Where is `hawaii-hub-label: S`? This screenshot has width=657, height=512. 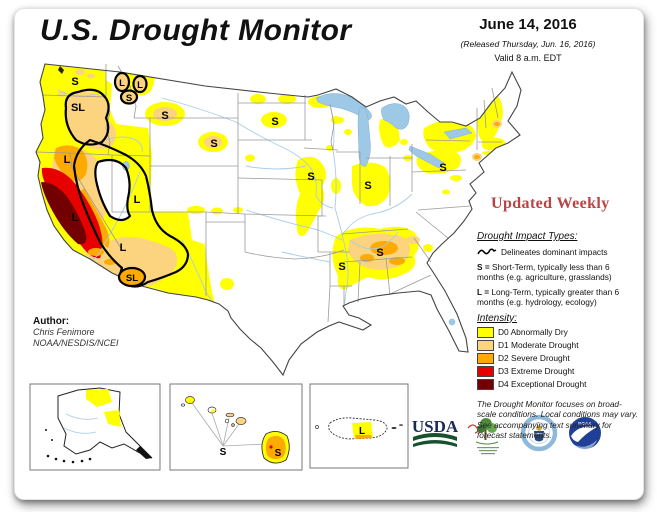 hawaii-hub-label: S is located at coordinates (223, 452).